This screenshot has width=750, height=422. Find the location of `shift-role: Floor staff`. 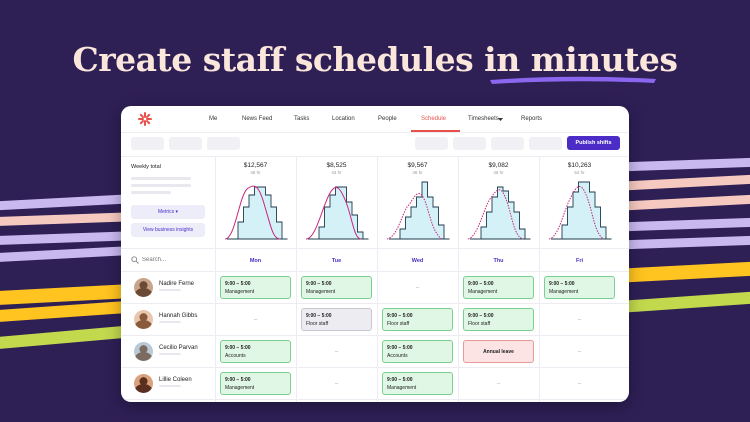

shift-role: Floor staff is located at coordinates (479, 324).